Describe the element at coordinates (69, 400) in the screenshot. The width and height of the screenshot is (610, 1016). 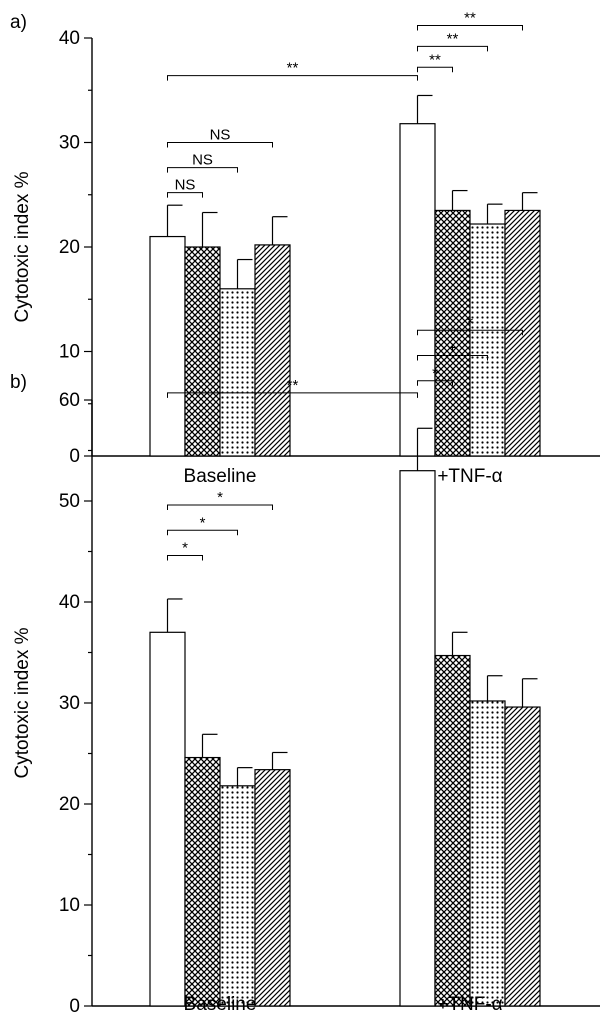
I see `y-tick-label: 60` at that location.